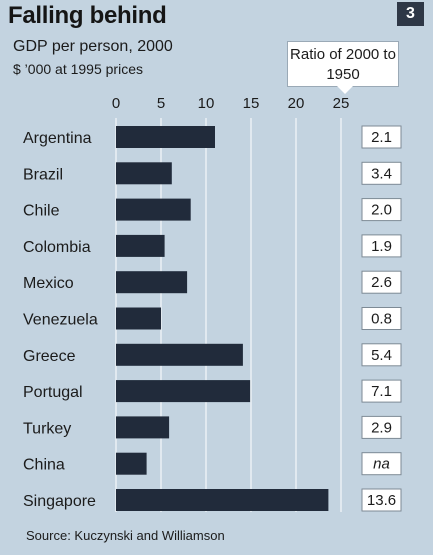  I want to click on ratio-value: 1.9, so click(381, 246).